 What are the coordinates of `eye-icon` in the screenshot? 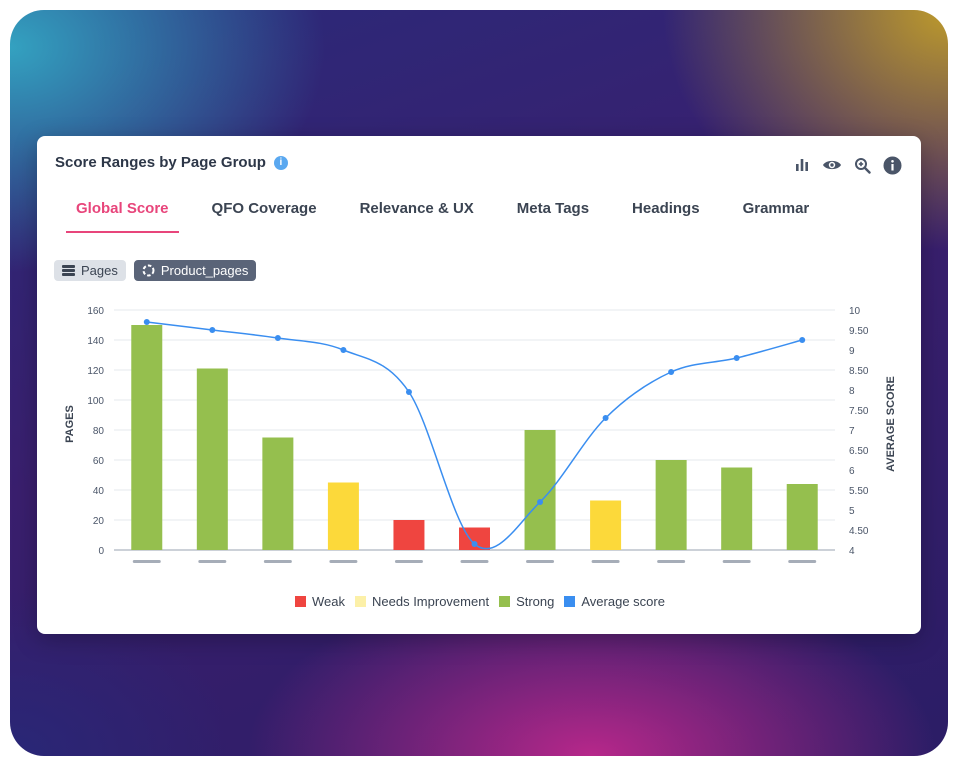 It's located at (832, 165).